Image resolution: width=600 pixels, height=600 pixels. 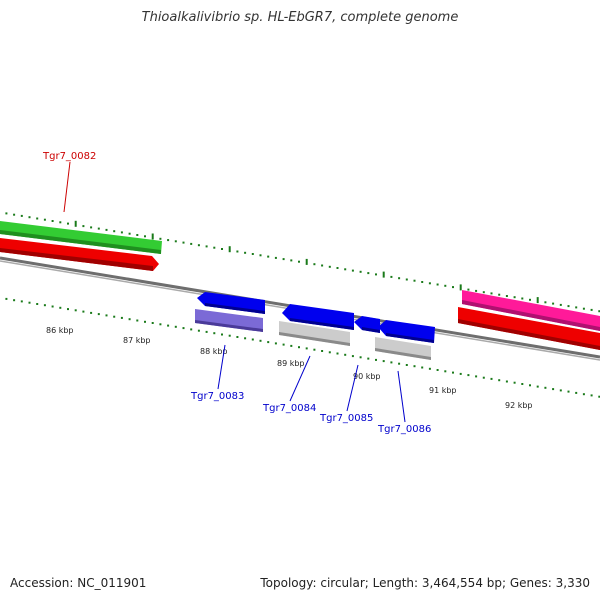 I want to click on lilac-gene-feature, so click(x=229, y=320).